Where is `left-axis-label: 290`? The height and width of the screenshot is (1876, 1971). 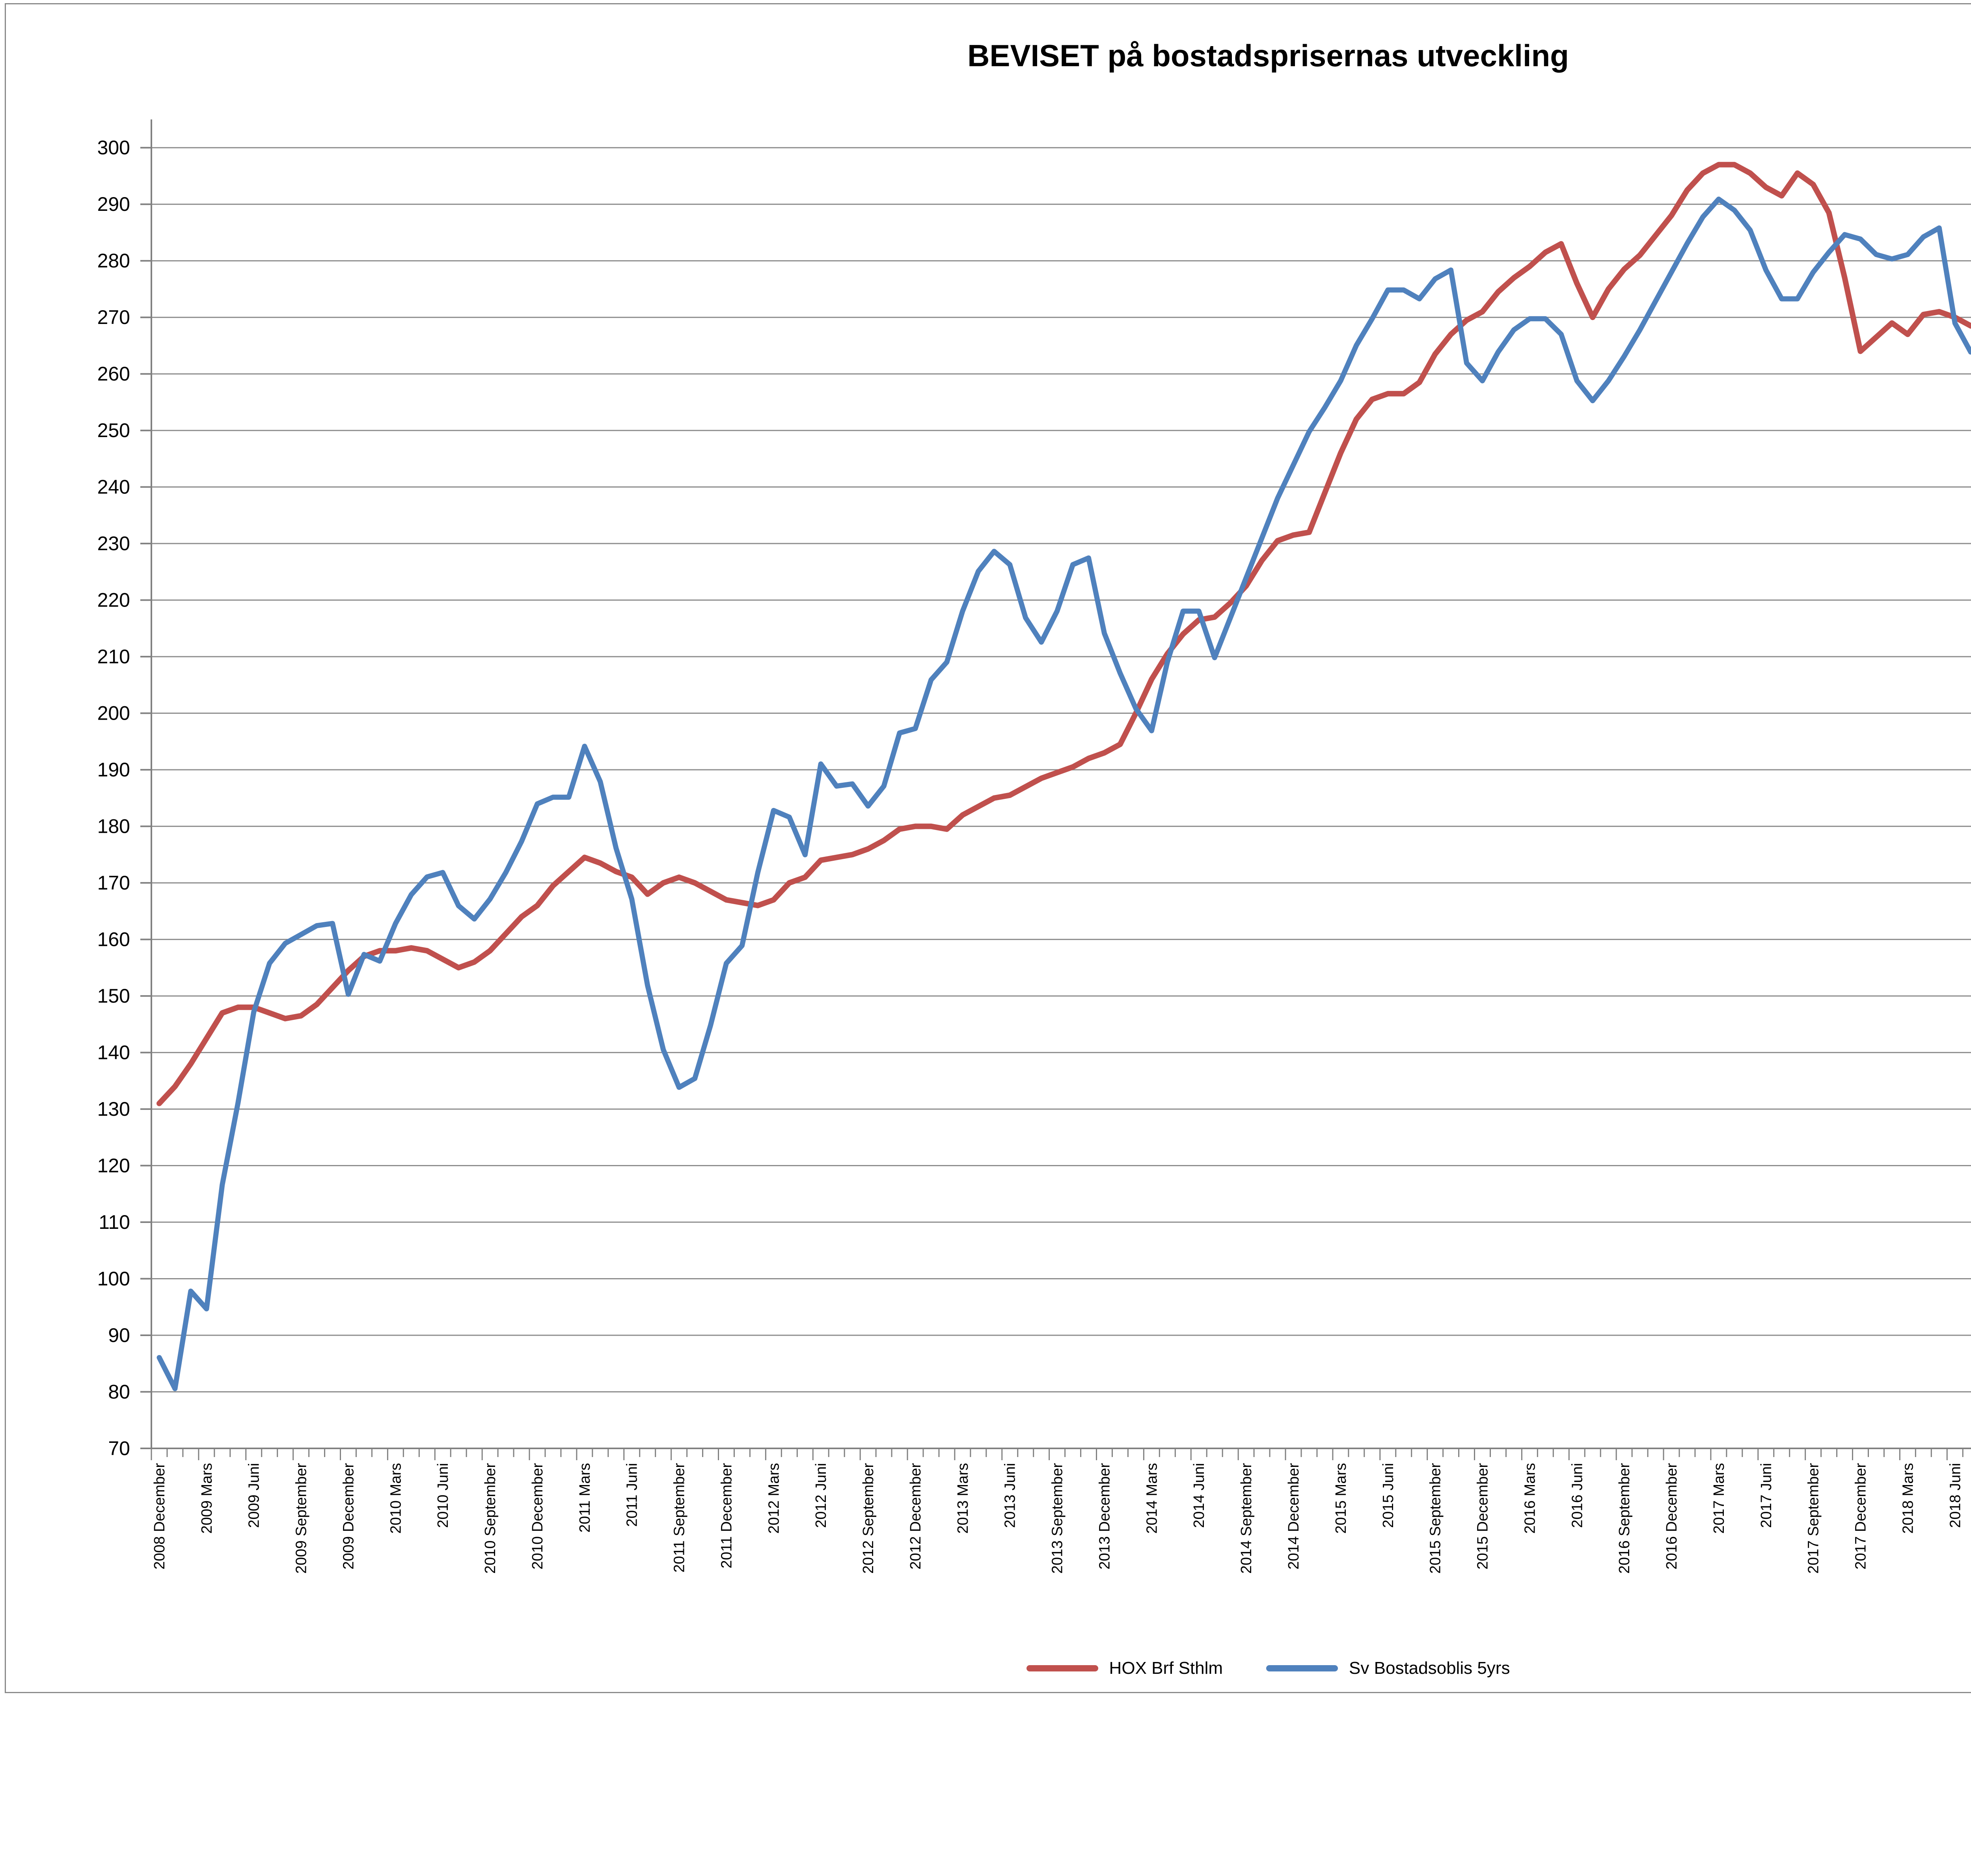 left-axis-label: 290 is located at coordinates (113, 204).